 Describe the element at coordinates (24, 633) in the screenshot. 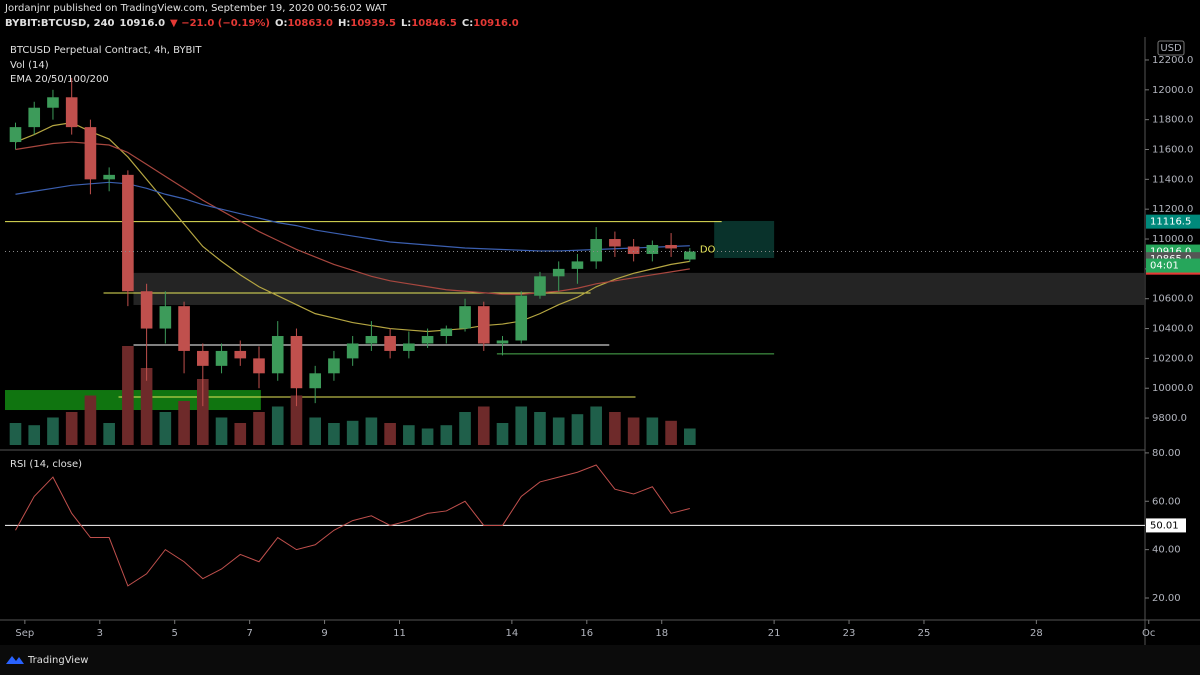

I see `x-tick-label: Sep` at that location.